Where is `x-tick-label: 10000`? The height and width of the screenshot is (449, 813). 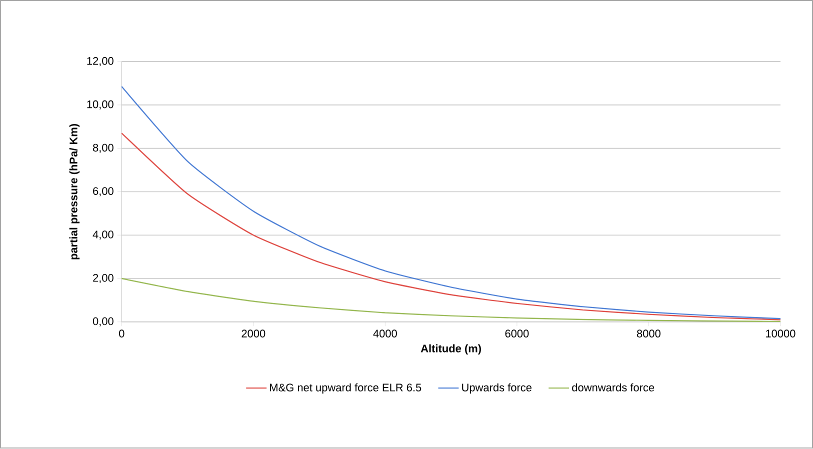 x-tick-label: 10000 is located at coordinates (781, 334).